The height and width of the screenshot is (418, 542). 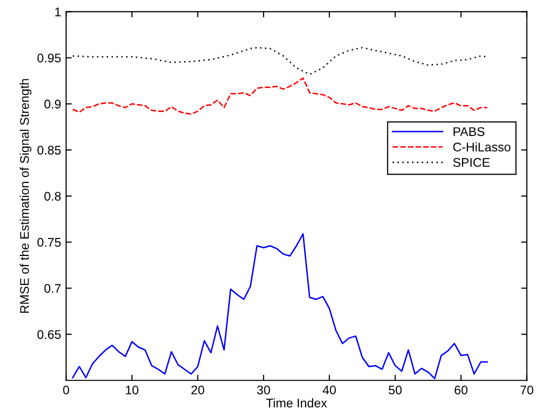 I want to click on x-tick-label: 10, so click(x=132, y=390).